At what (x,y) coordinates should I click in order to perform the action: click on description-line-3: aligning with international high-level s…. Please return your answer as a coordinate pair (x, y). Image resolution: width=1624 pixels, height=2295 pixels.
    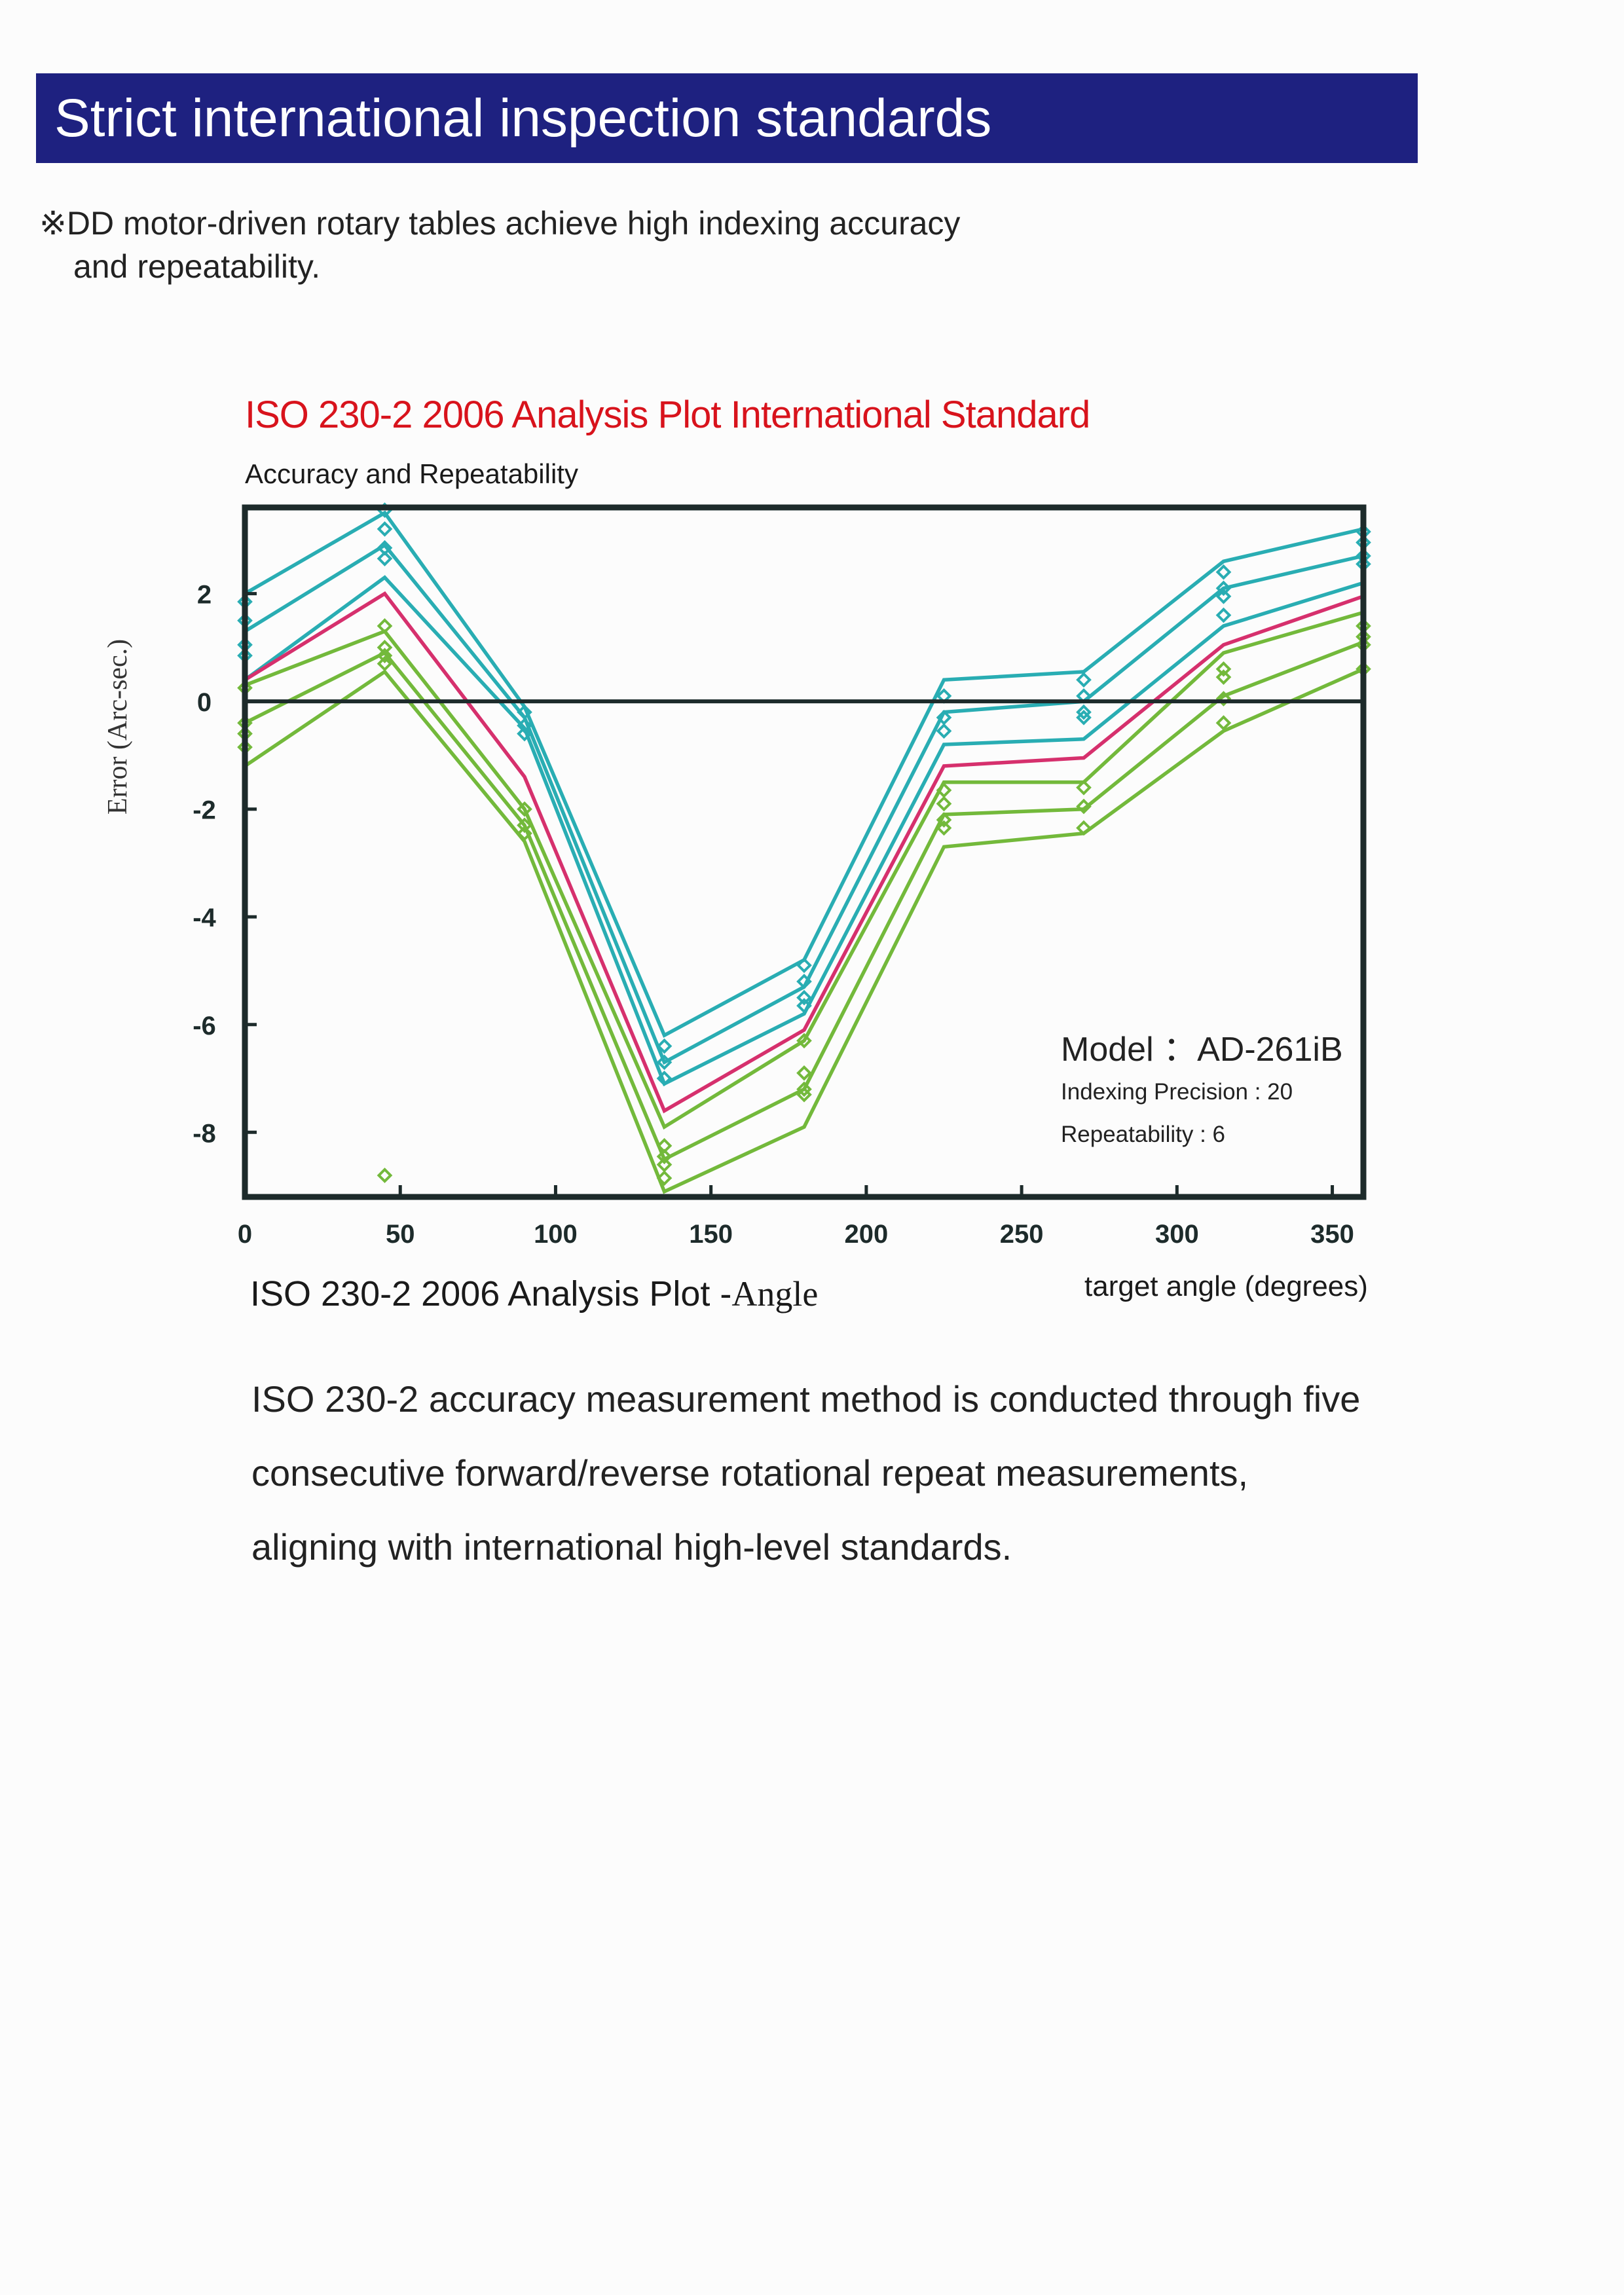
    Looking at the image, I should click on (631, 1547).